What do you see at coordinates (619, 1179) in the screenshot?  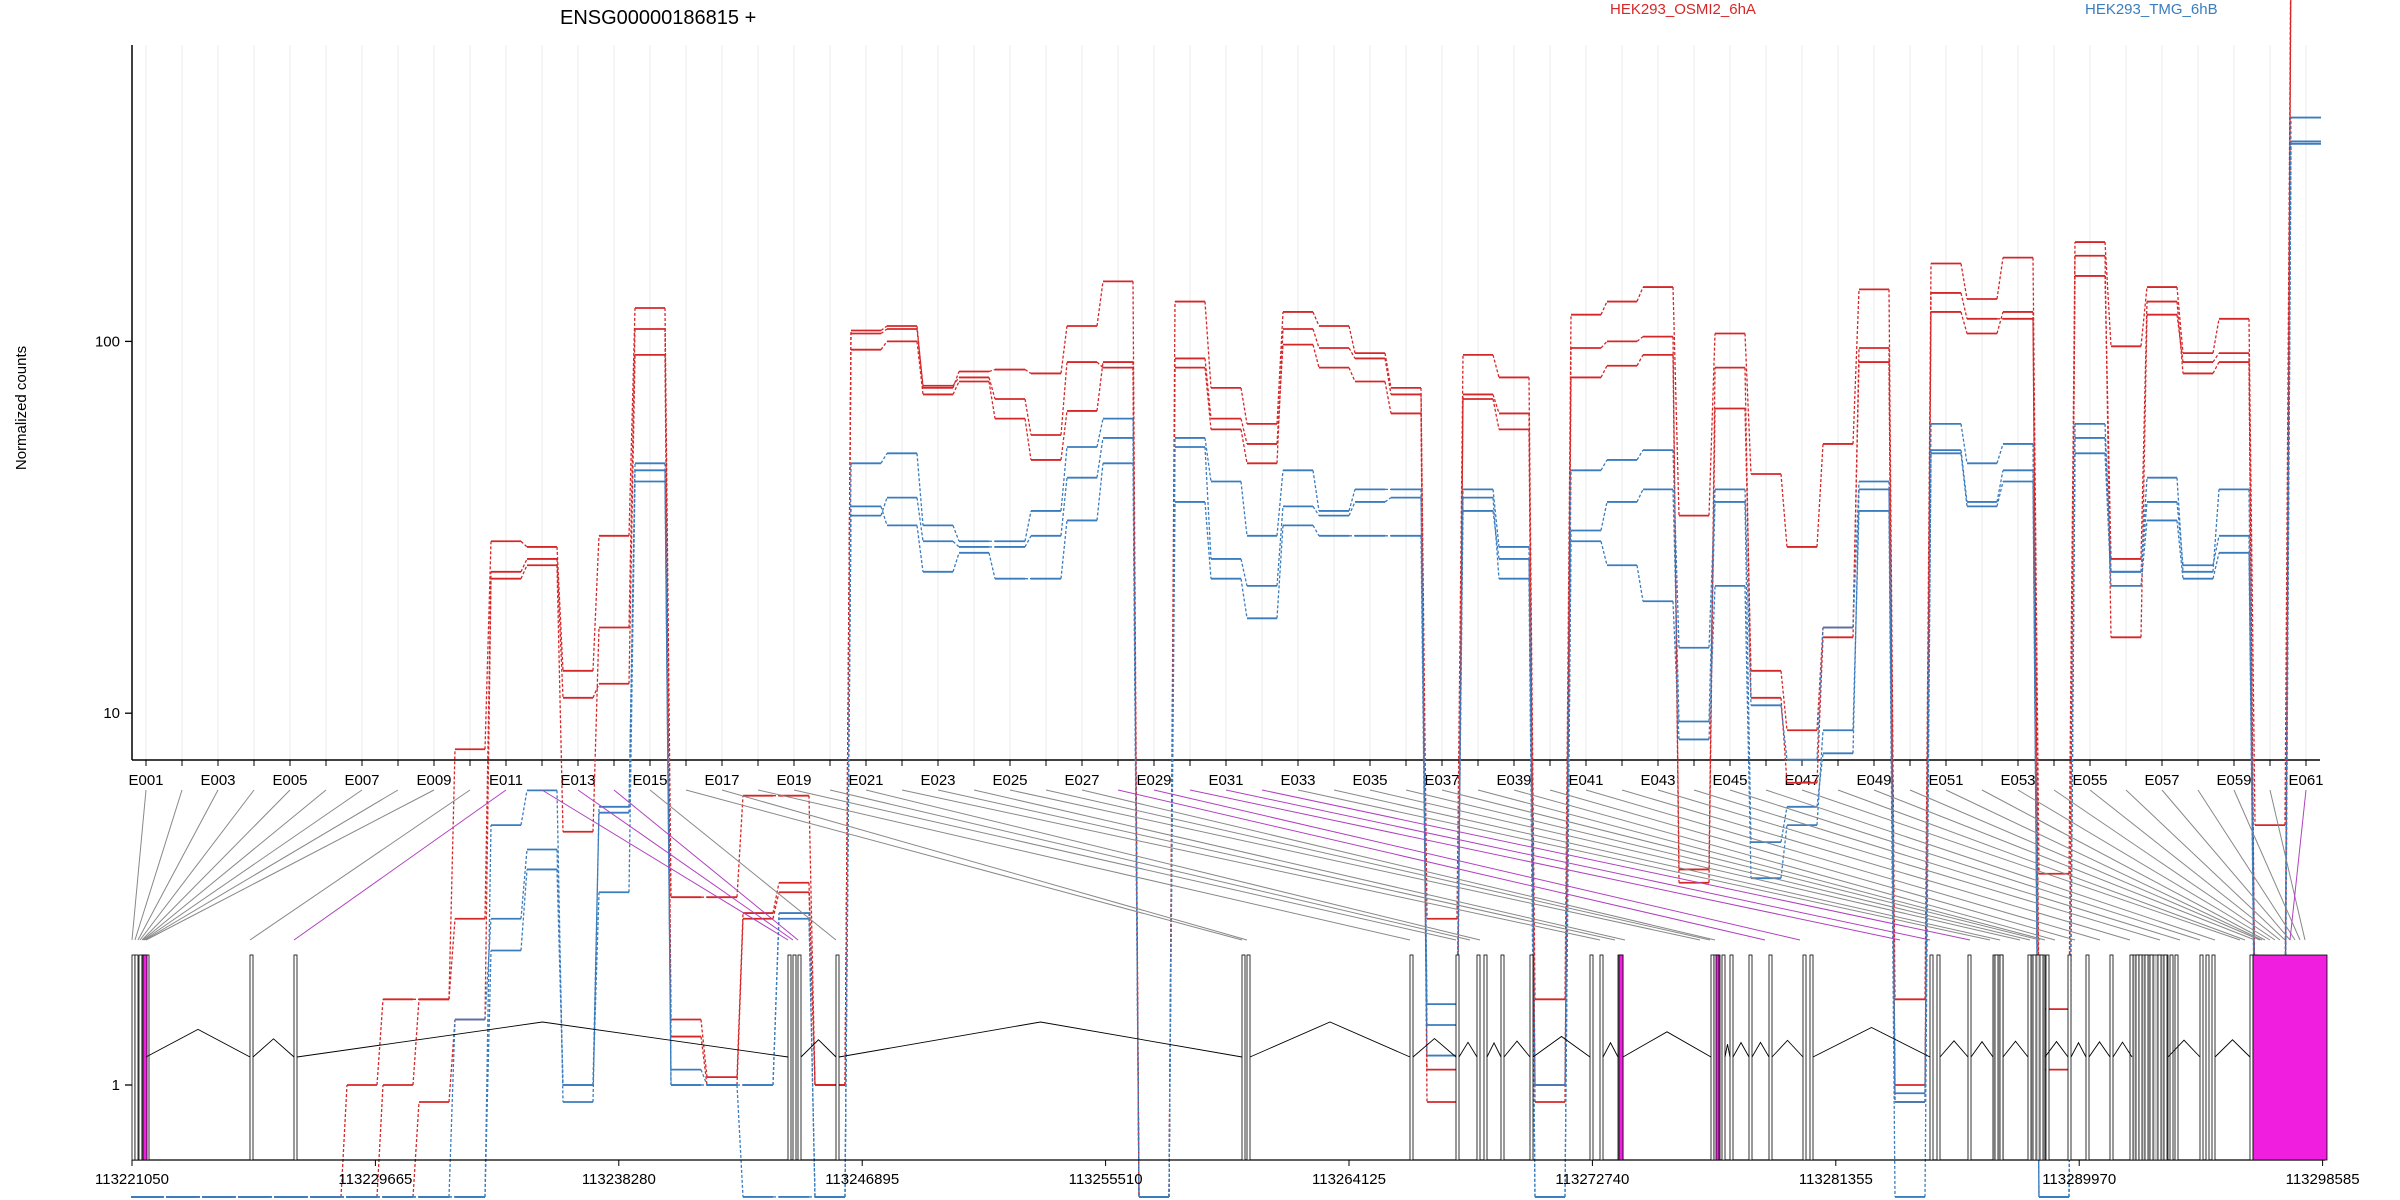 I see `genomic-tick-label: 113238280` at bounding box center [619, 1179].